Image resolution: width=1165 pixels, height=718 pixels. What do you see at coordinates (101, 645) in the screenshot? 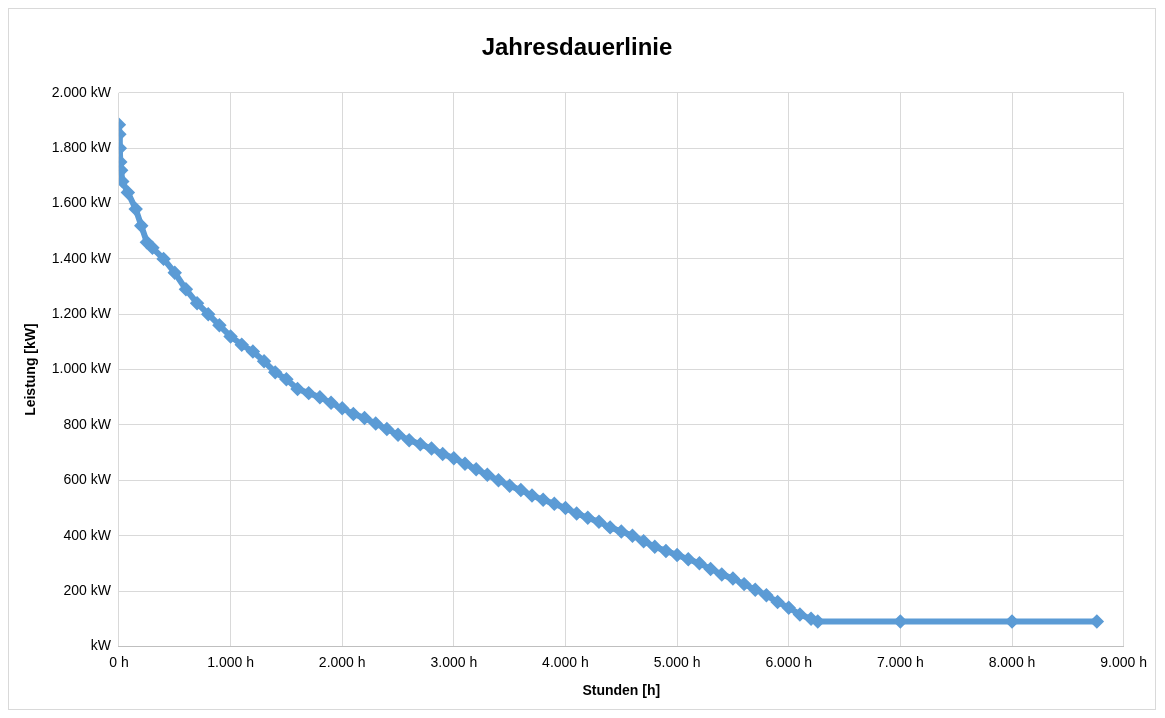
I see `y-tick-label: kW` at bounding box center [101, 645].